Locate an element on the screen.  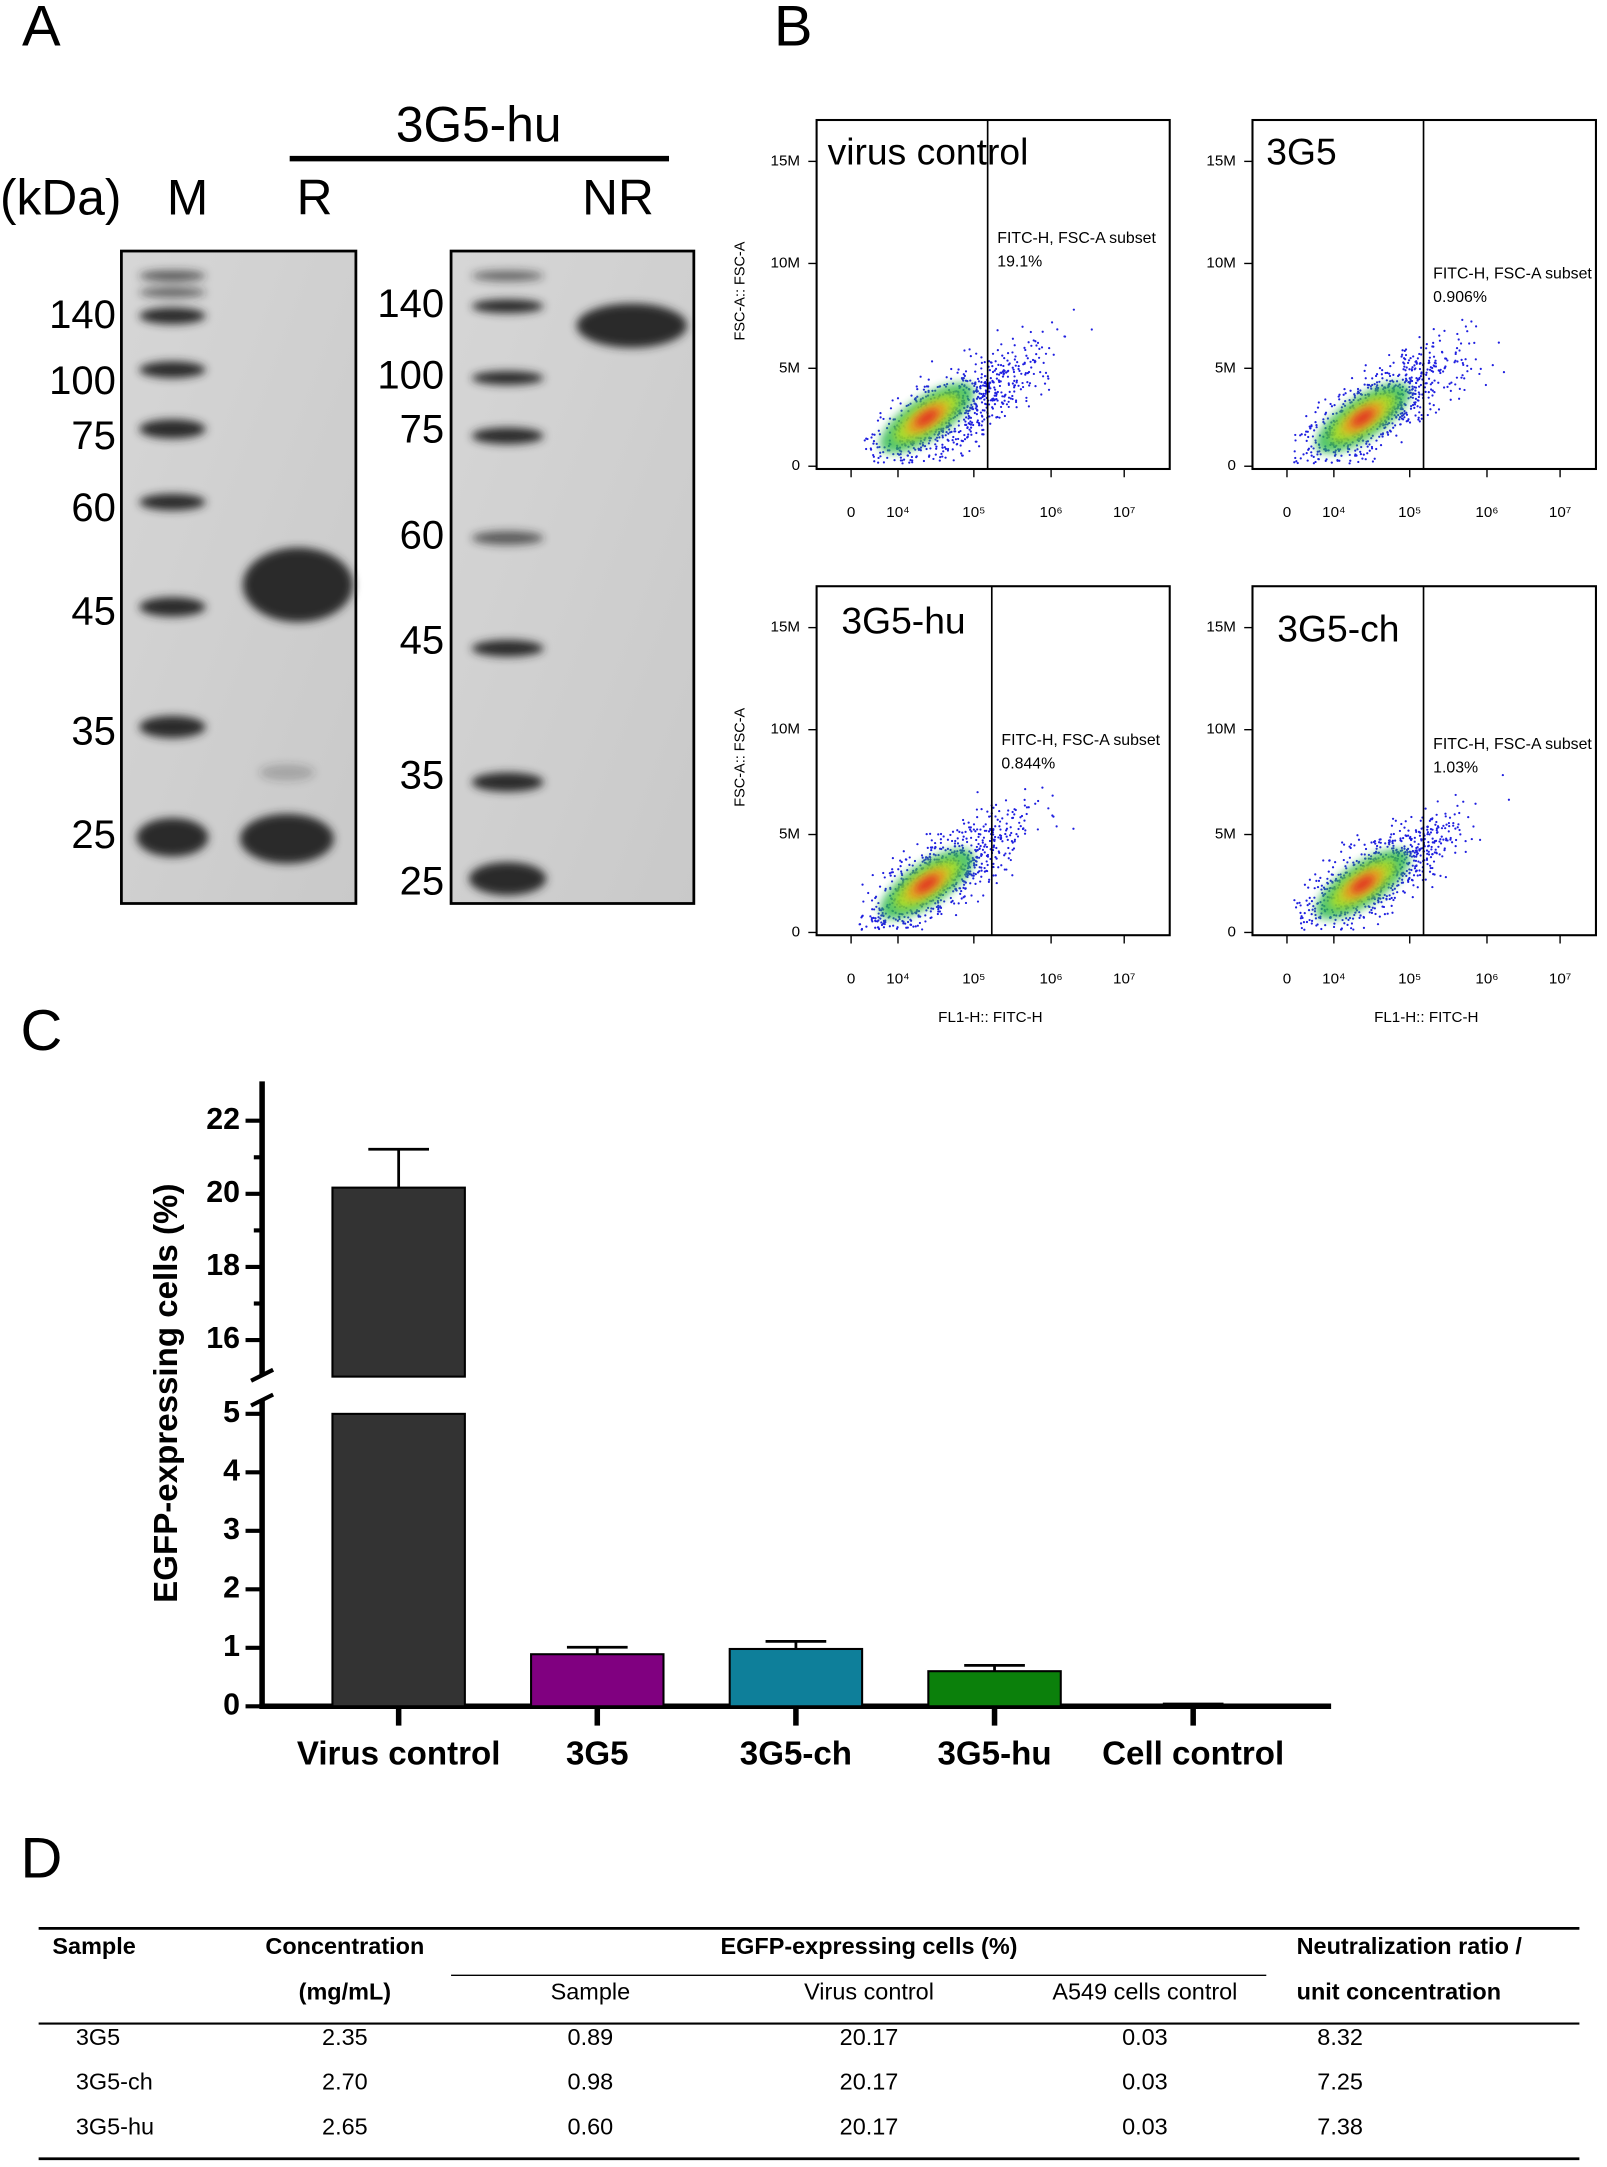
x-tick-label: 10⁶ is located at coordinates (1051, 978).